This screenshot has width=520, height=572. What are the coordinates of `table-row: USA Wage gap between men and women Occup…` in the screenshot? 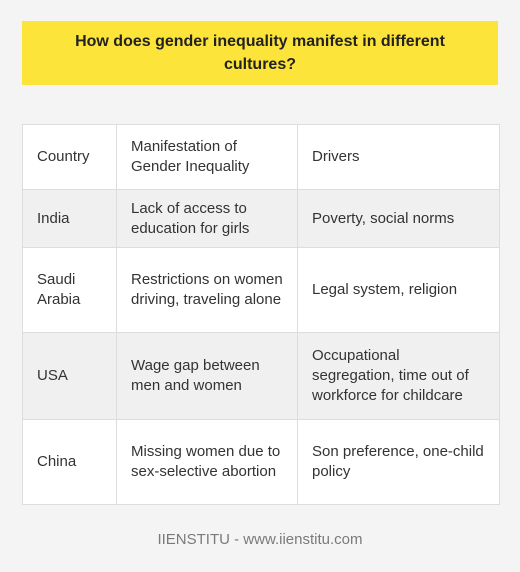 It's located at (261, 376).